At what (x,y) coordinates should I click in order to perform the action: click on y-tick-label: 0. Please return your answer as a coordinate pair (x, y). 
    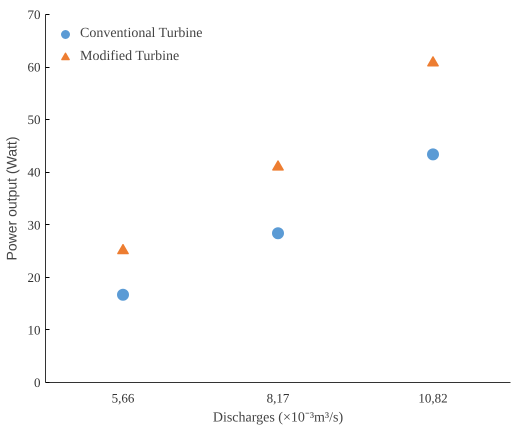
    Looking at the image, I should click on (37, 382).